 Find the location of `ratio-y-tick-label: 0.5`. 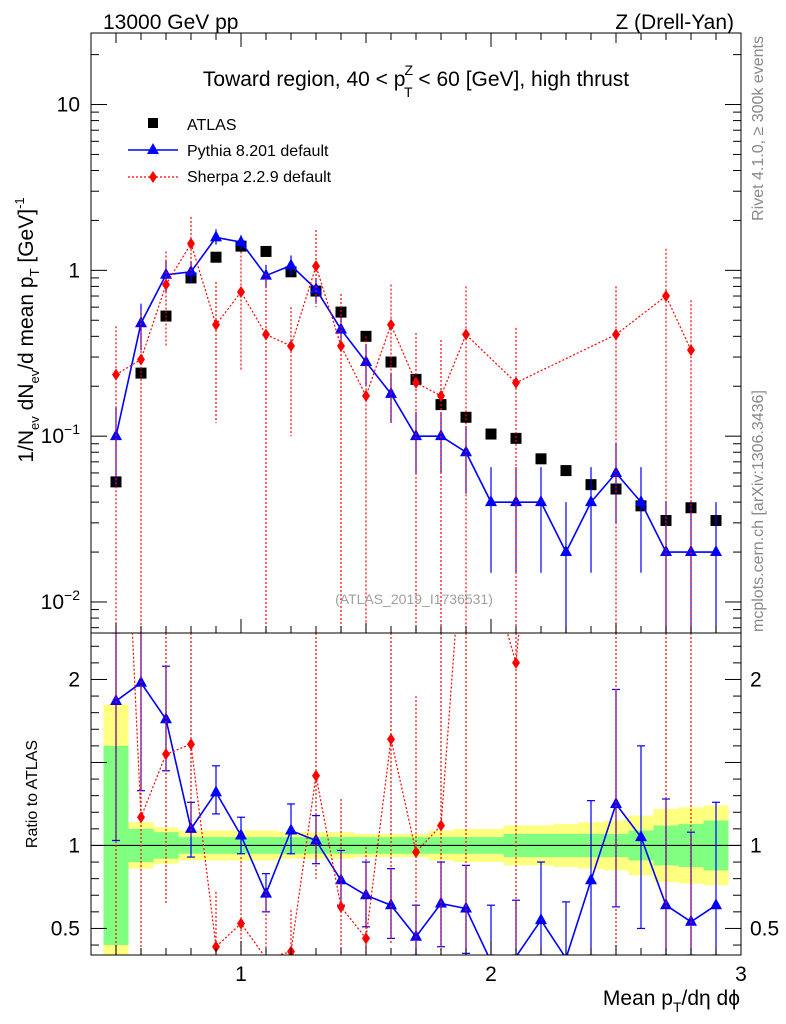

ratio-y-tick-label: 0.5 is located at coordinates (65, 928).